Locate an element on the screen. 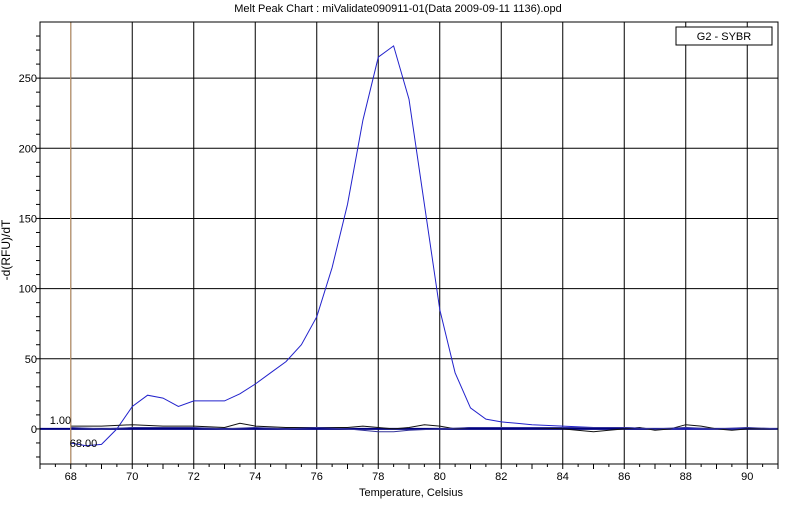  x-tick-label: 72 is located at coordinates (194, 477).